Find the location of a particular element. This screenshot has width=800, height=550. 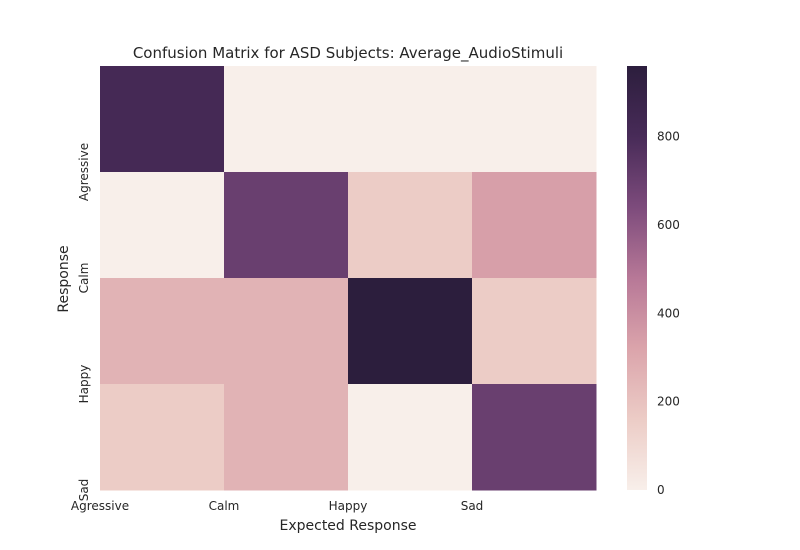

x-tick-label: Happy is located at coordinates (348, 506).